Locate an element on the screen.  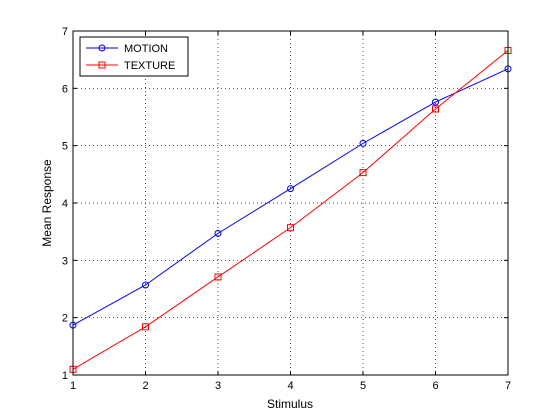
legend-label-motion: MOTION is located at coordinates (146, 49).